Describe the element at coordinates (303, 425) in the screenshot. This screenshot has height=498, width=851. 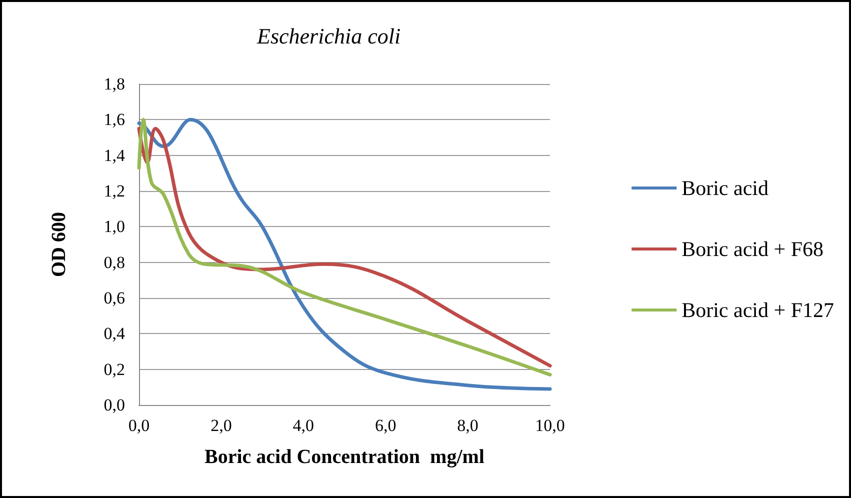
I see `x-tick-label: 4,0` at that location.